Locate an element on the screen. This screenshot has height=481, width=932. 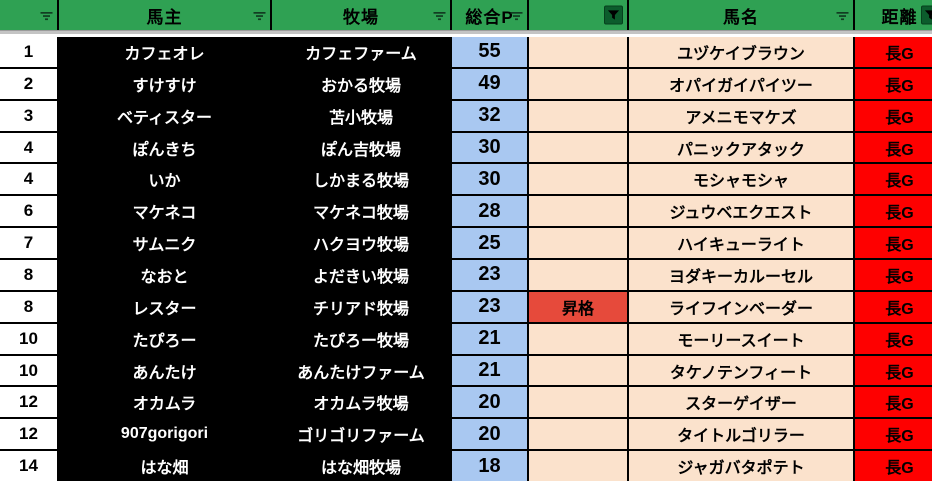
owner-cell: なおと is located at coordinates (164, 275).